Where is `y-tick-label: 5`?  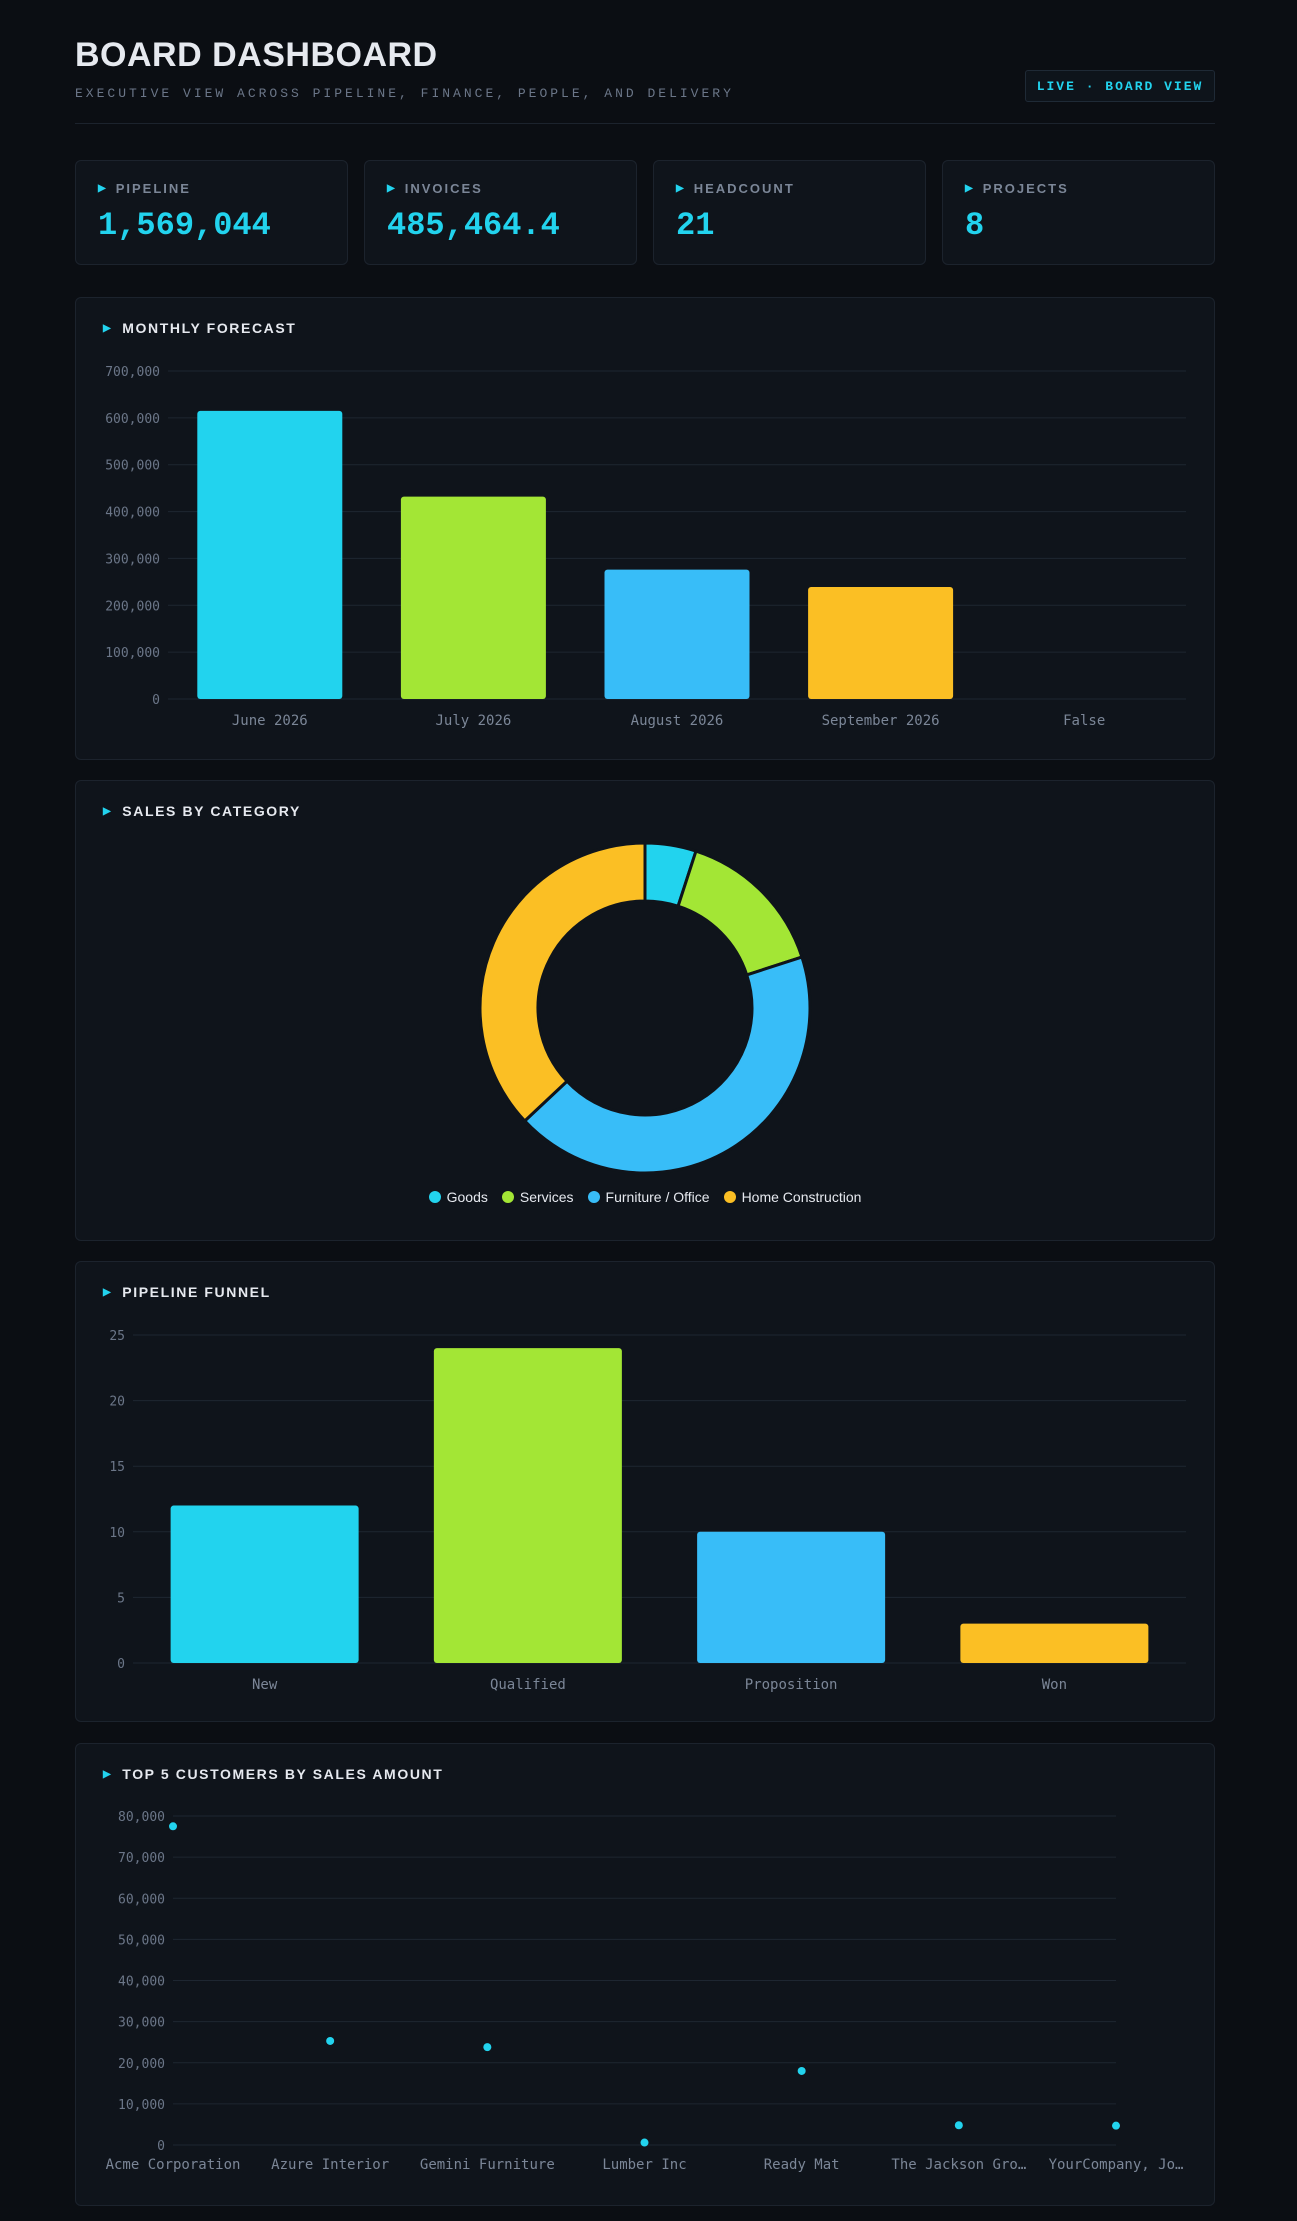 y-tick-label: 5 is located at coordinates (121, 1598).